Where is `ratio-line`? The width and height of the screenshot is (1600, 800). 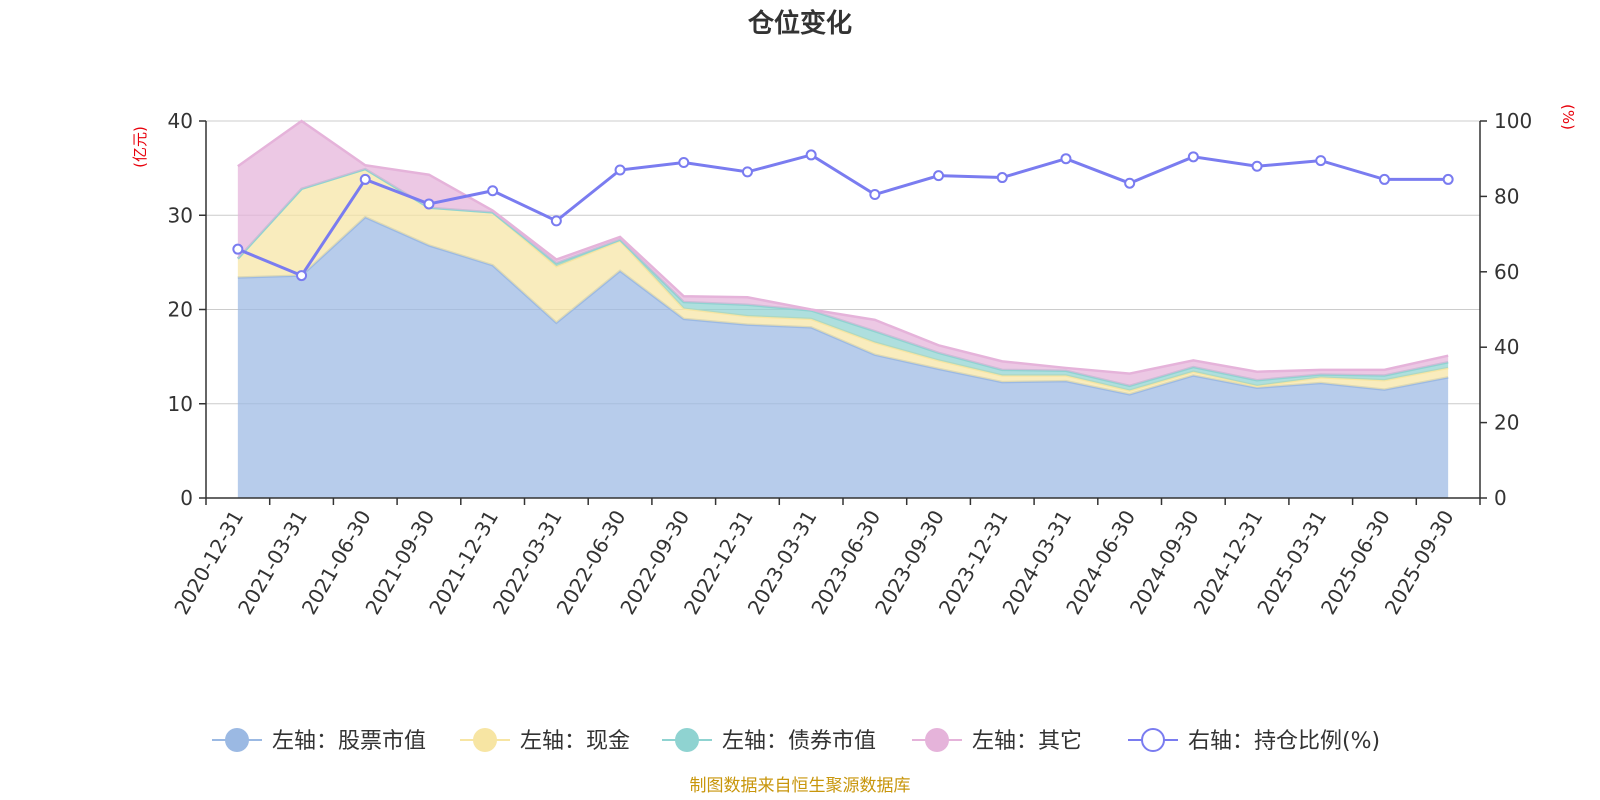
ratio-line is located at coordinates (843, 215).